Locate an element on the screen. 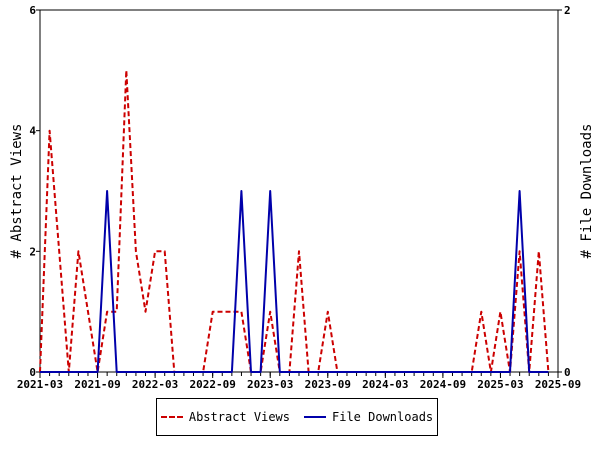 The height and width of the screenshot is (450, 600). x-tick-label: 2021-03 is located at coordinates (40, 384).